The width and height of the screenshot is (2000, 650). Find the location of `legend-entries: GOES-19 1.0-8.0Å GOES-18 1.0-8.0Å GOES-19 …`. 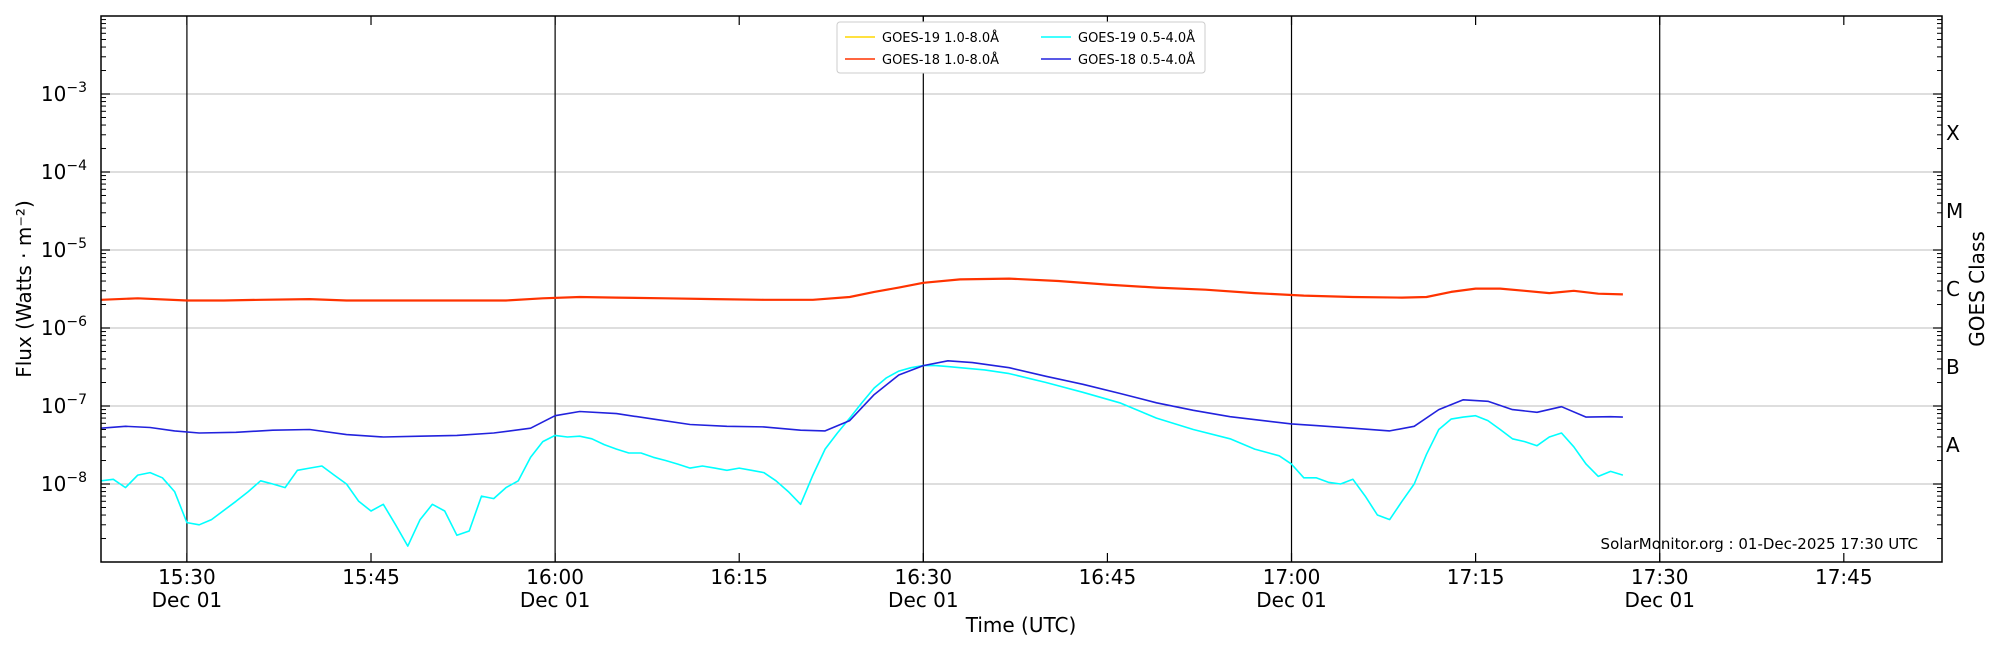

legend-entries: GOES-19 1.0-8.0Å GOES-18 1.0-8.0Å GOES-19 … is located at coordinates (1020, 49).